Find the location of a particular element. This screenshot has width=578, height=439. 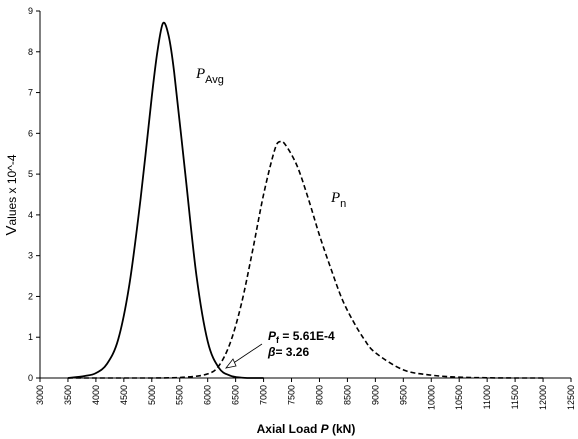

series-label-pavg: PAvg is located at coordinates (209, 76).